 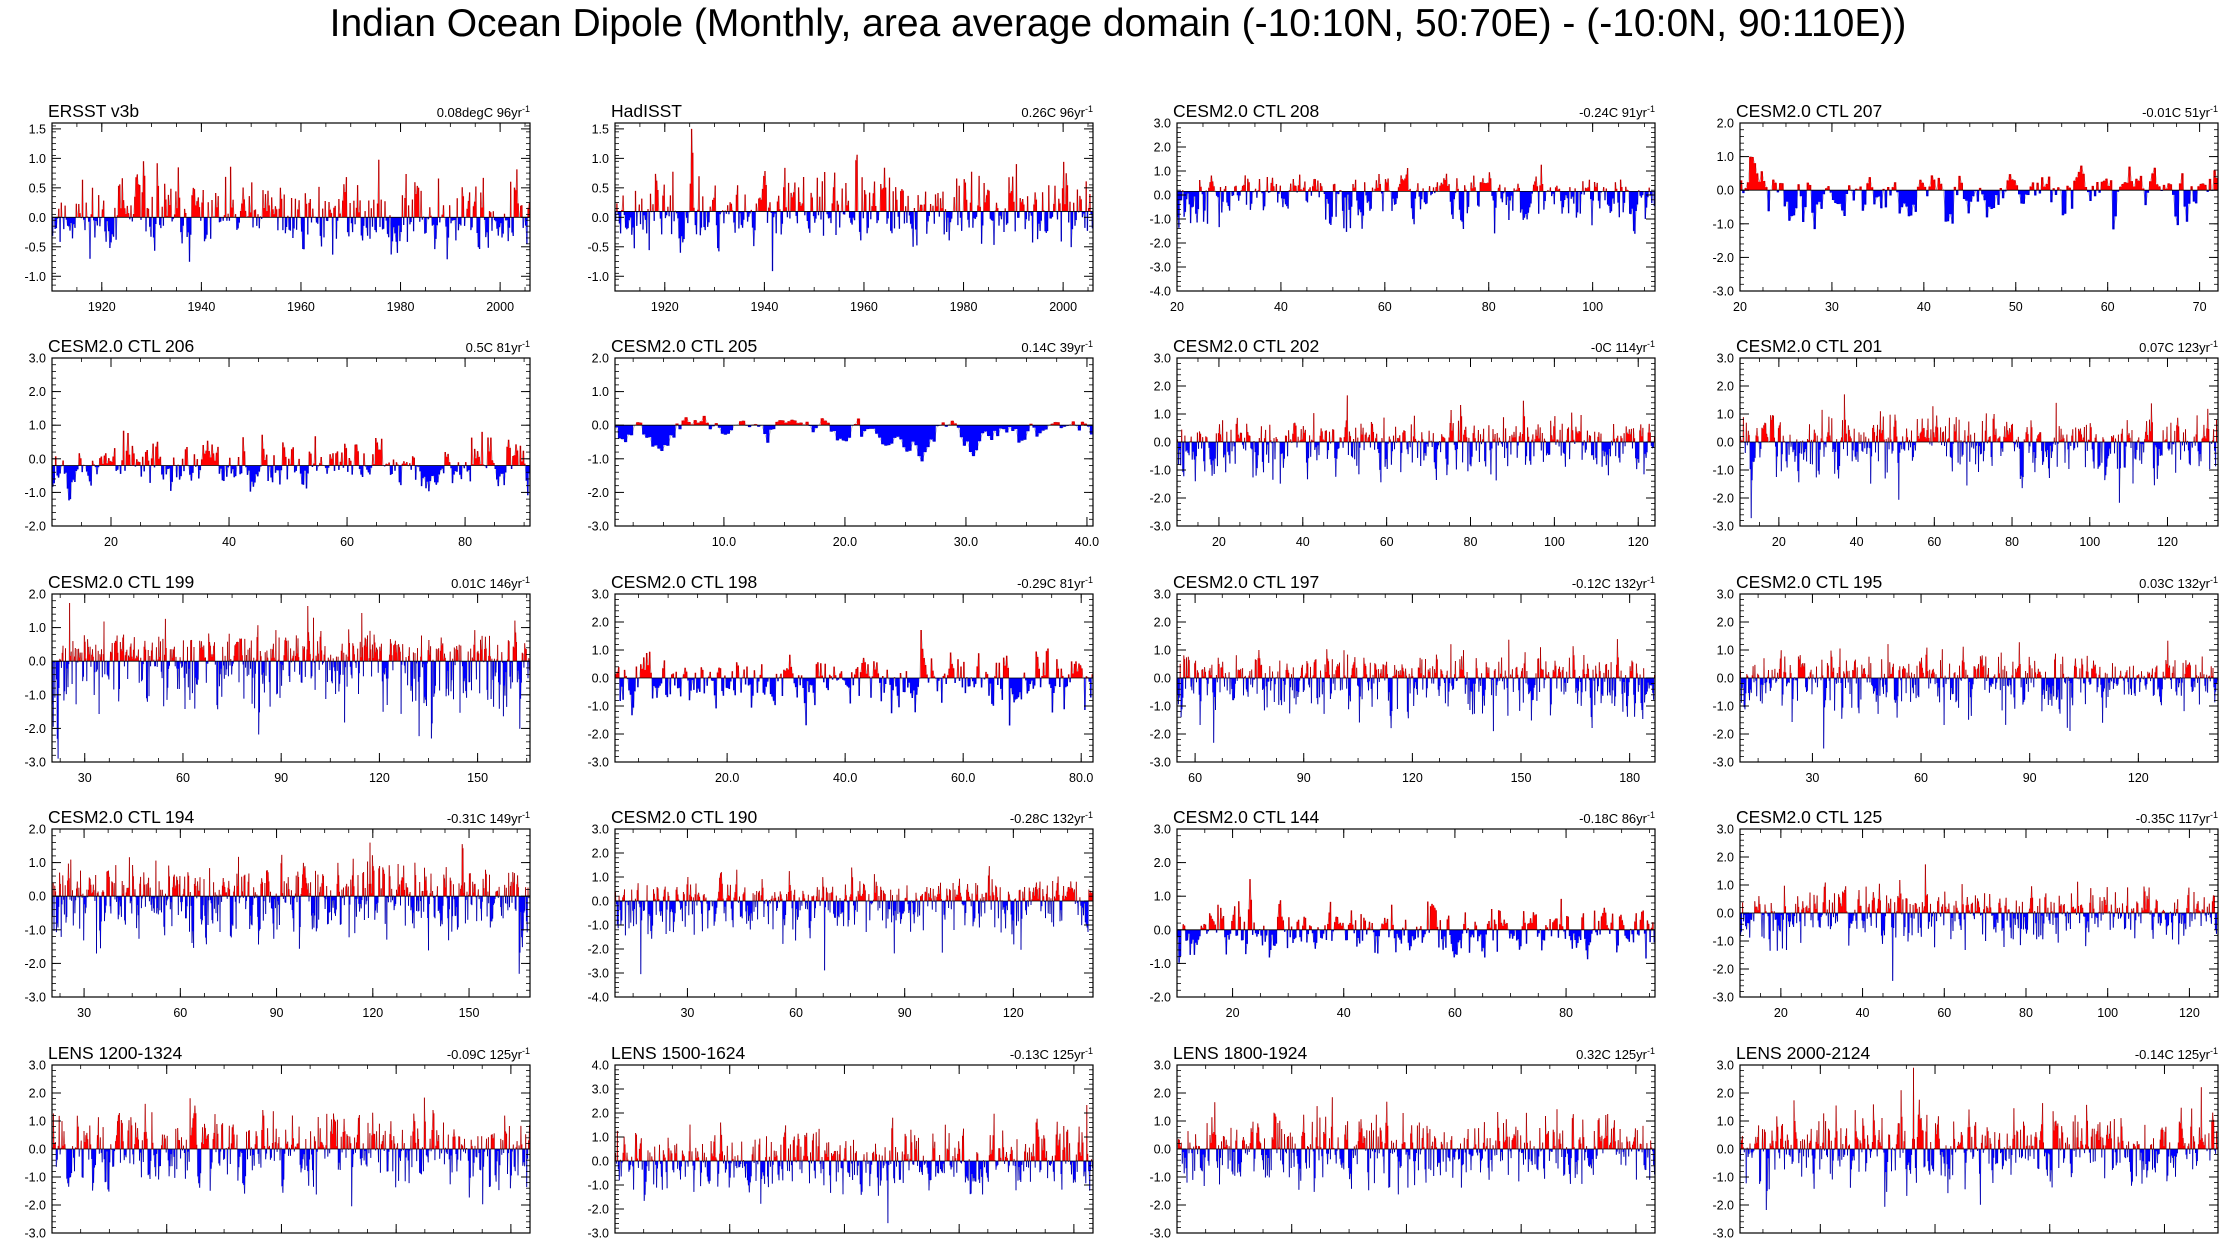 I want to click on x-tick-label: 40.0, so click(x=1087, y=542).